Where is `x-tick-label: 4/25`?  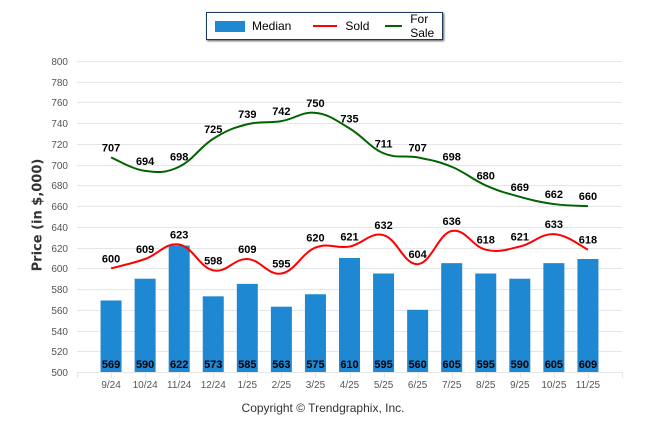
x-tick-label: 4/25 is located at coordinates (350, 385).